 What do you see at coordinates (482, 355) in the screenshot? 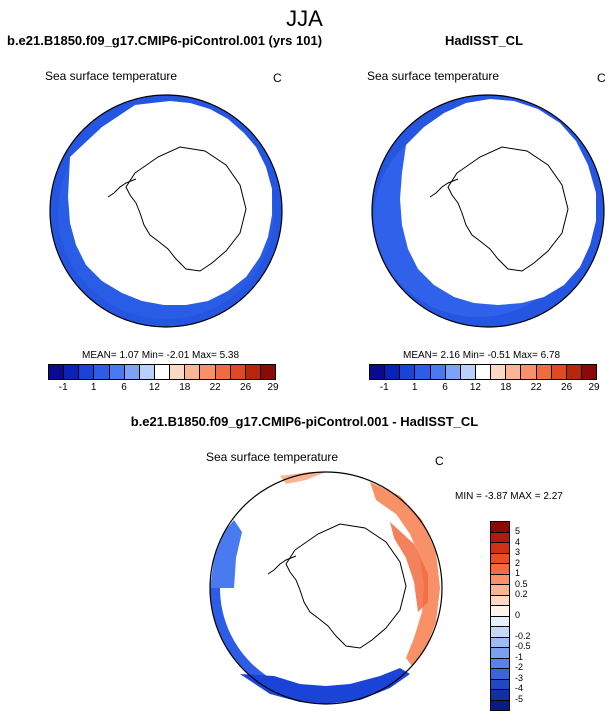
I see `panel-right-stats: MEAN= 2.16 Min= -0.51 Max= 6.78` at bounding box center [482, 355].